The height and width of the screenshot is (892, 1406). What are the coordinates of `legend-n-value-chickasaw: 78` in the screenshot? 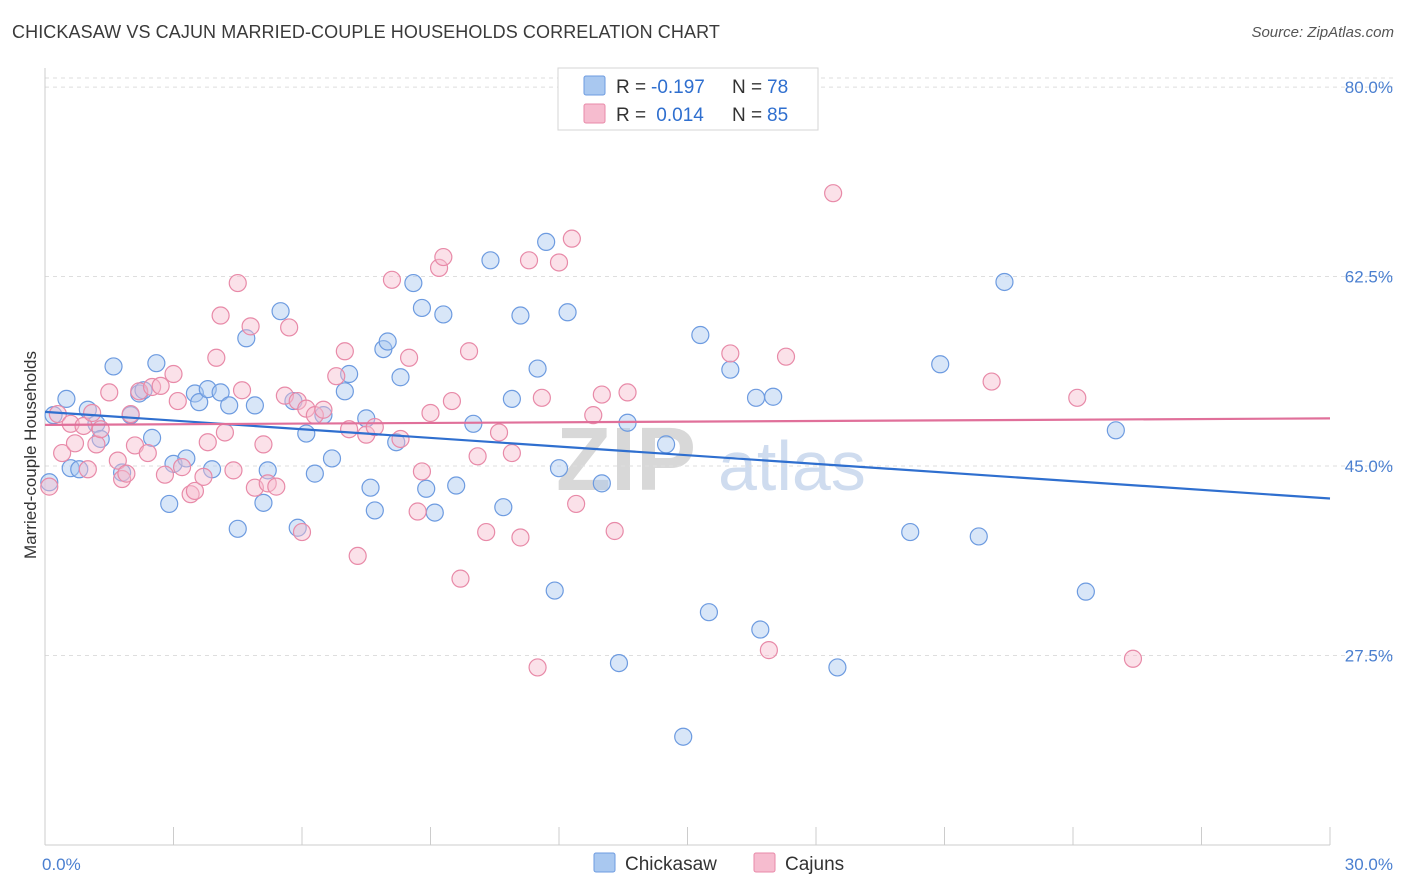 It's located at (777, 87).